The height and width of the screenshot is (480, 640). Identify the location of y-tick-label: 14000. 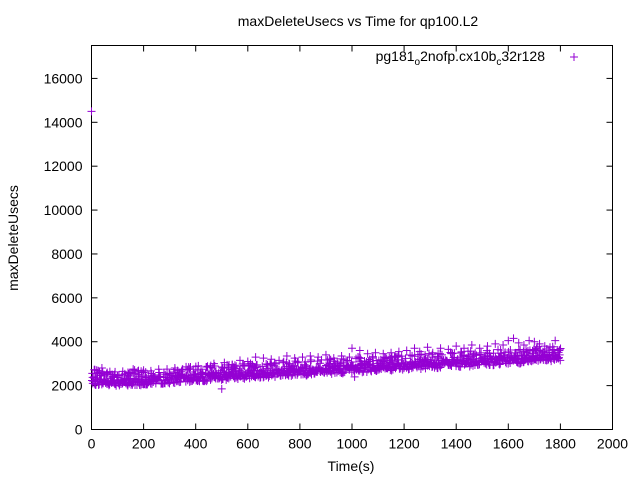
(63, 122).